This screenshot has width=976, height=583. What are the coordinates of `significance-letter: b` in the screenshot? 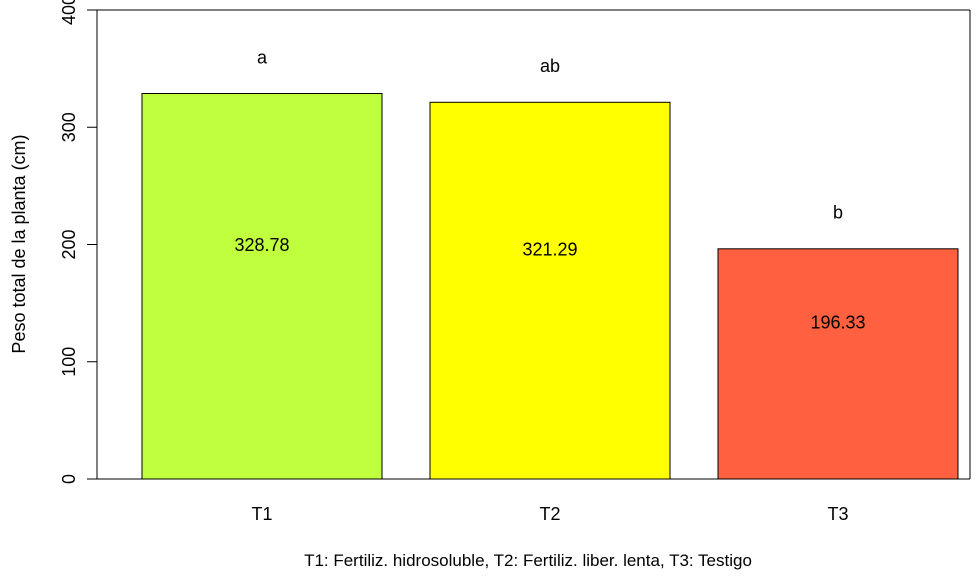 It's located at (838, 213).